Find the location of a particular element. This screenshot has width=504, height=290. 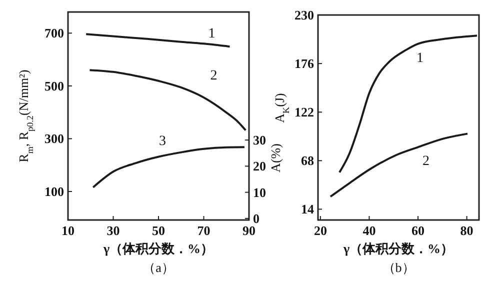

text: （a） is located at coordinates (158, 267).